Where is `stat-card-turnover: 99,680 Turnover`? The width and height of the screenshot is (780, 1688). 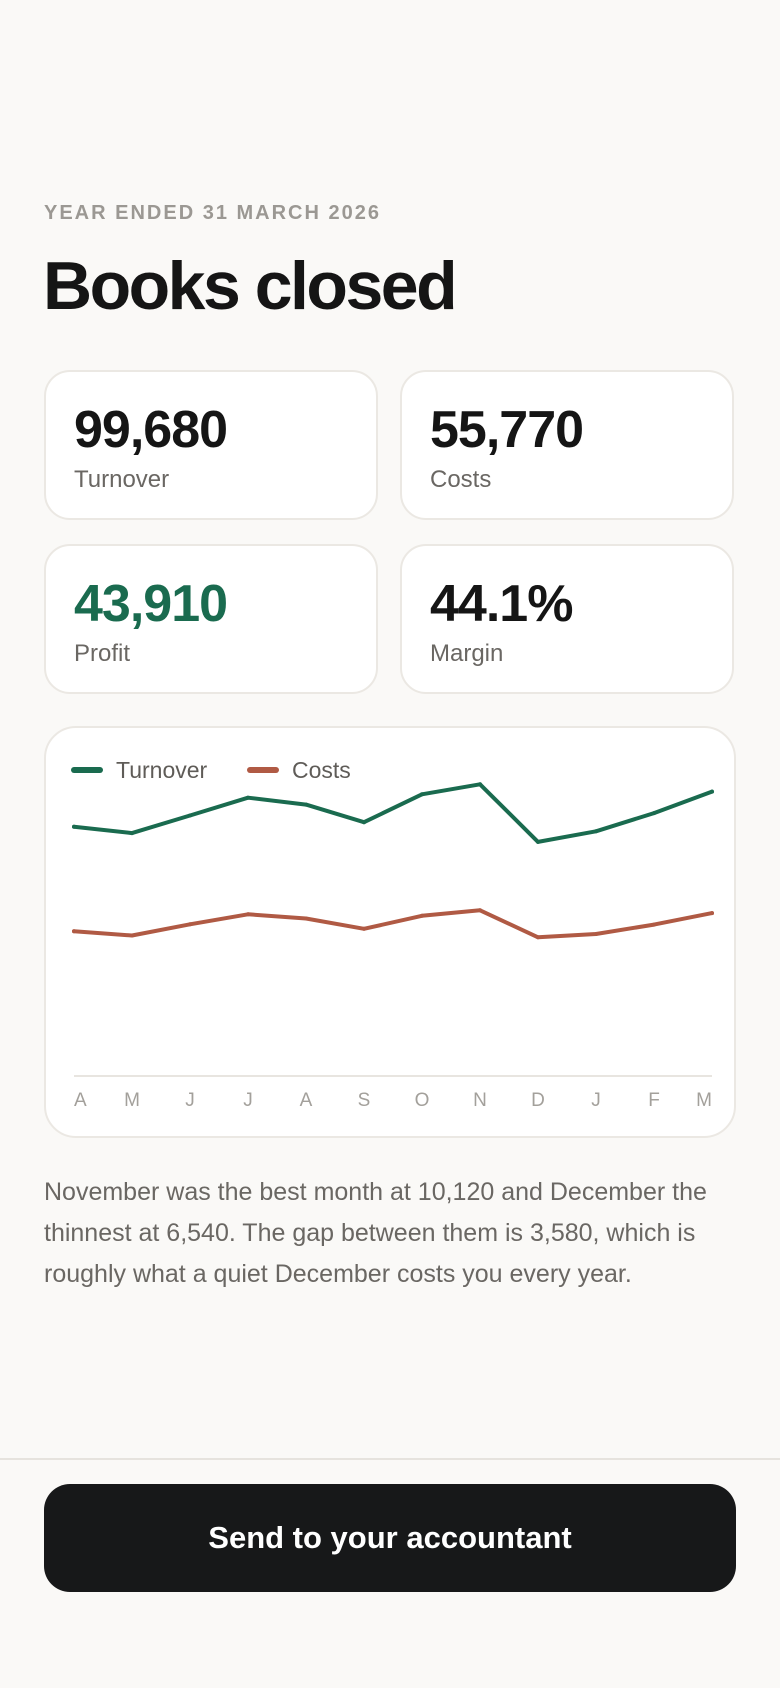 stat-card-turnover: 99,680 Turnover is located at coordinates (211, 445).